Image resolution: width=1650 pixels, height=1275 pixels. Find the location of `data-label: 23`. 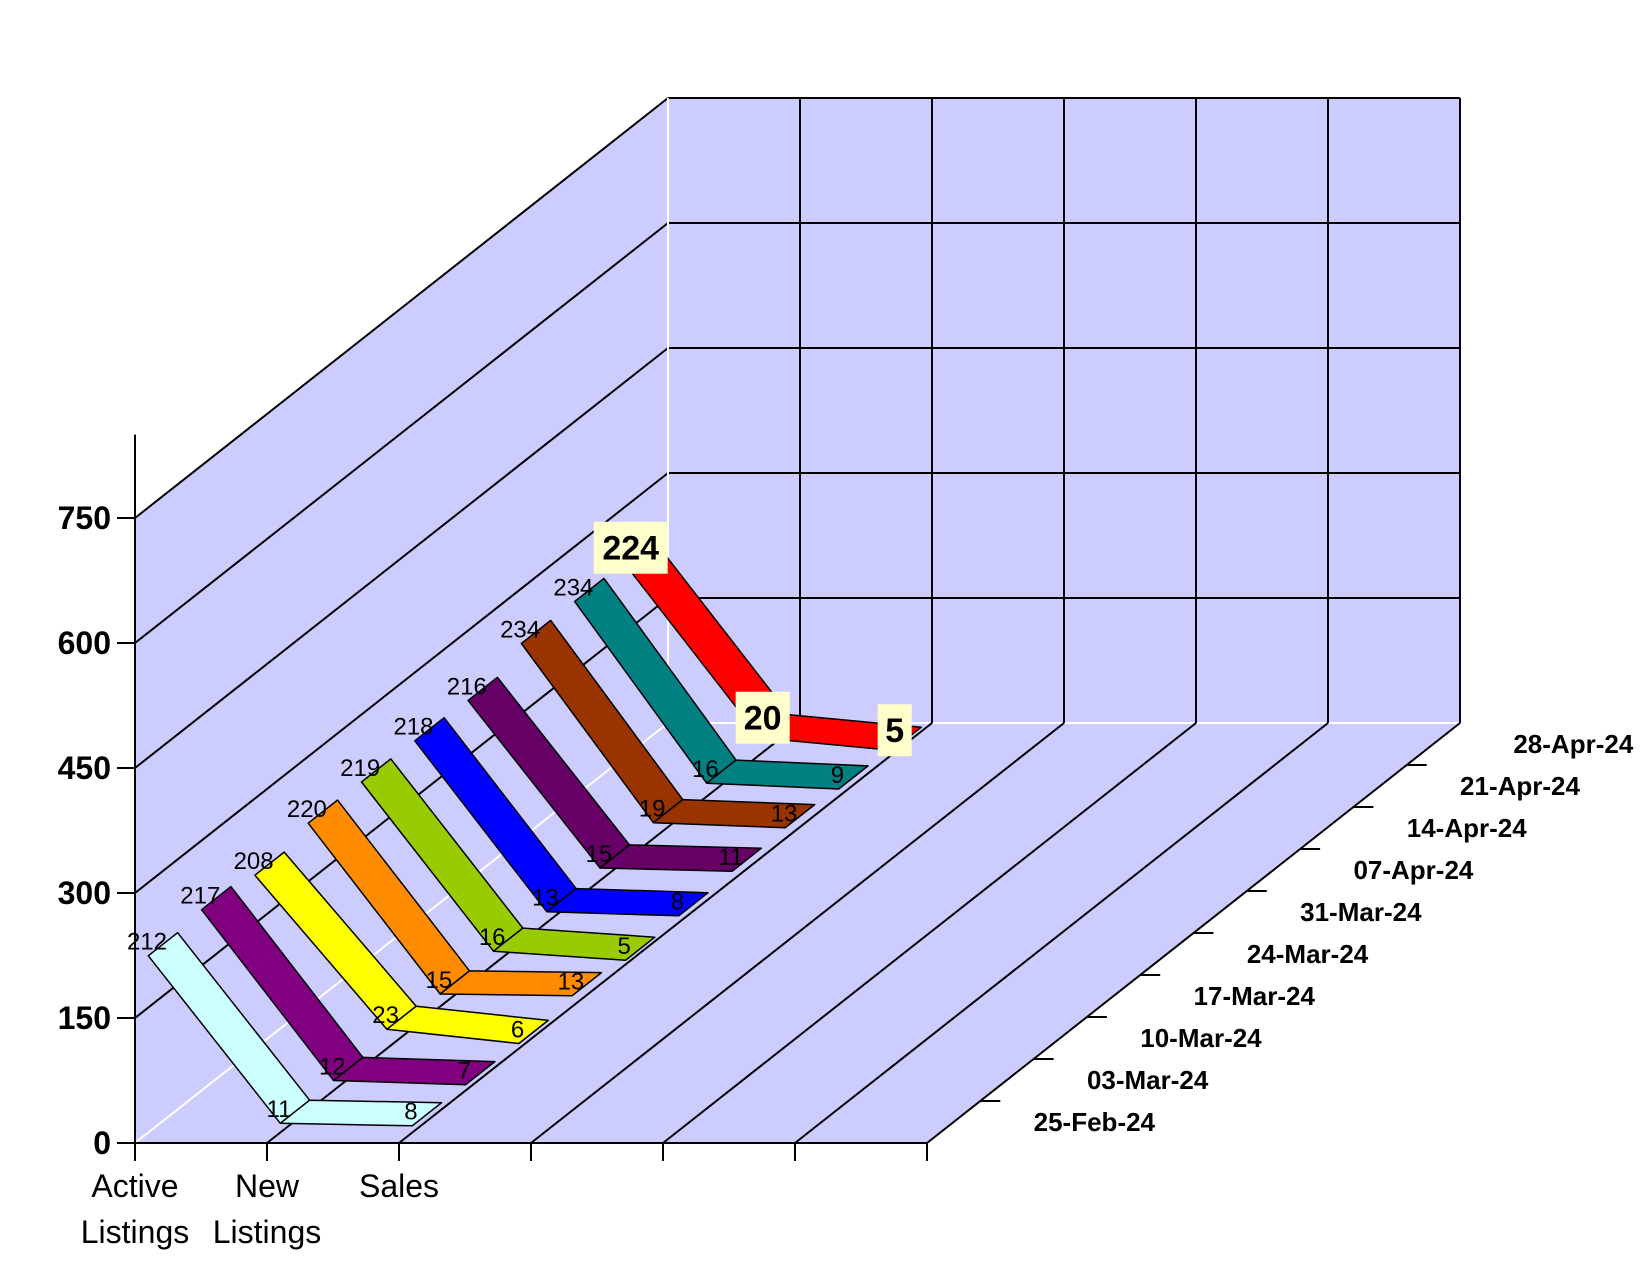

data-label: 23 is located at coordinates (385, 1015).